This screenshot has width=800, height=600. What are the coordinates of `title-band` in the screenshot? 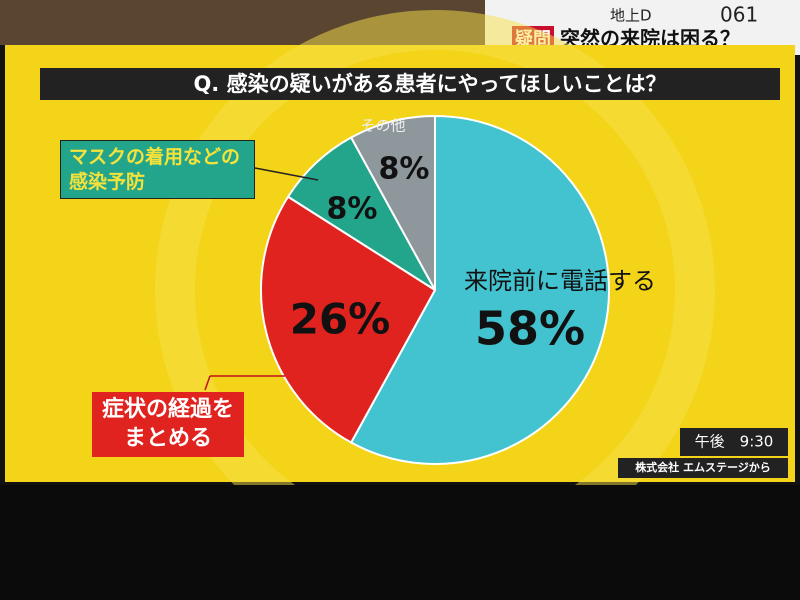 It's located at (410, 84).